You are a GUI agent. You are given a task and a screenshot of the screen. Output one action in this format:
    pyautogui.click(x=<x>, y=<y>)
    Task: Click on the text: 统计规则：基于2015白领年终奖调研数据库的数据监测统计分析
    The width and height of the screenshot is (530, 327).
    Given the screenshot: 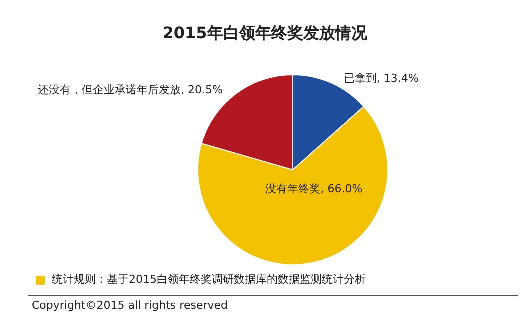 What is the action you would take?
    pyautogui.click(x=209, y=279)
    